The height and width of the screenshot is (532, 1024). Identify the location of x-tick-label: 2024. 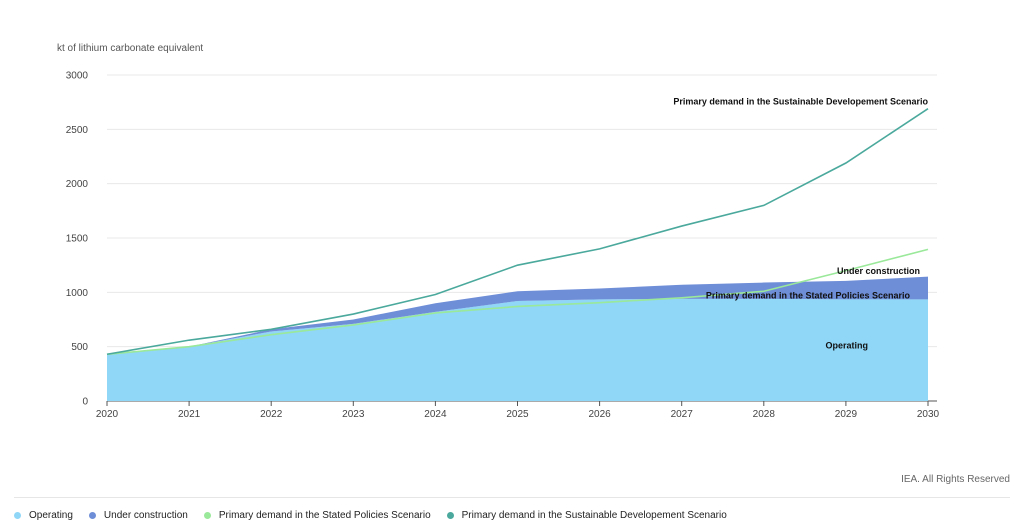
(435, 414).